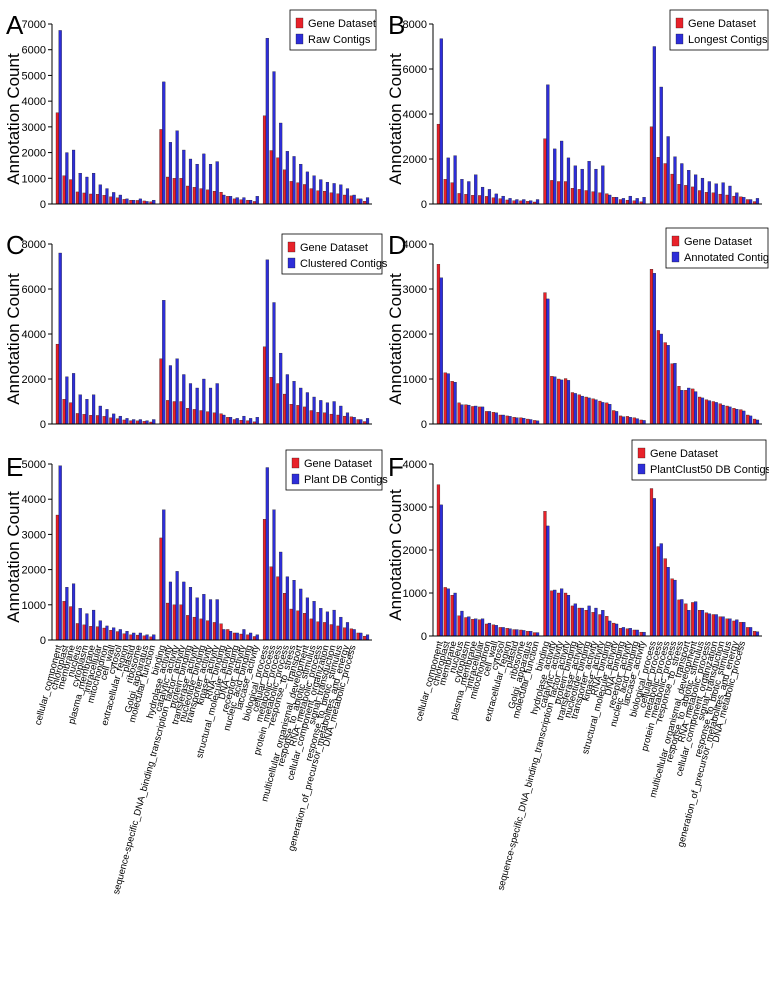 This screenshot has width=769, height=992. What do you see at coordinates (415, 508) in the screenshot?
I see `y-tick-label: 3000` at bounding box center [415, 508].